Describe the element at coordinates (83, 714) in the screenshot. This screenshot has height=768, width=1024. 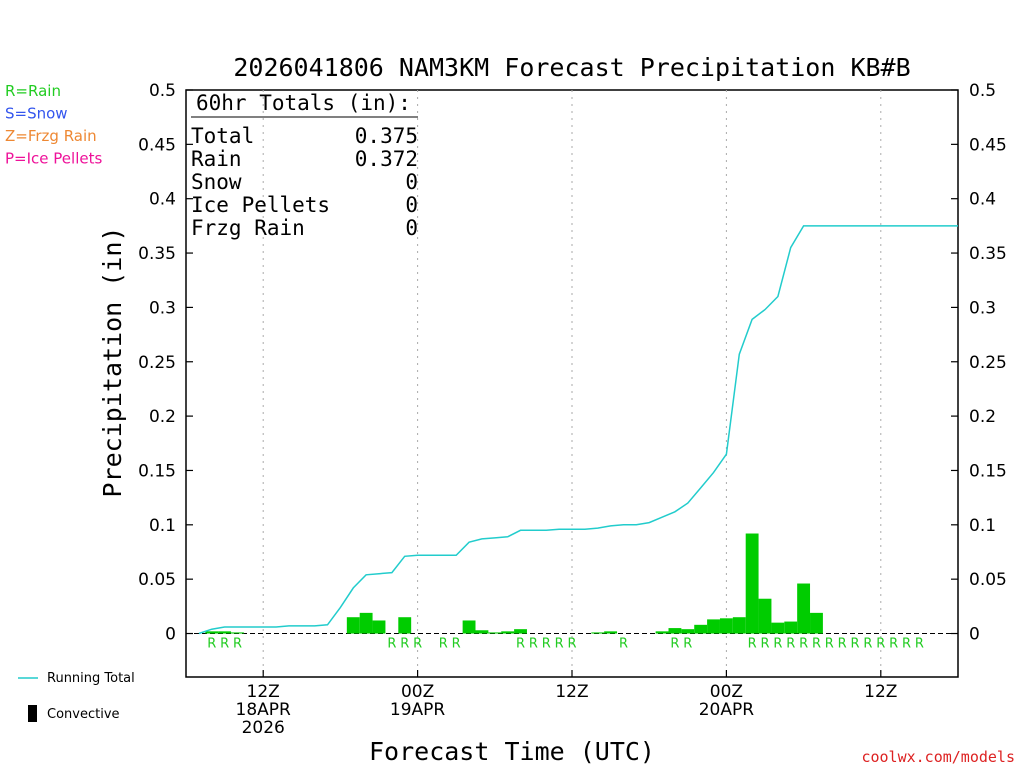
I see `convective-legend-label: Convective` at that location.